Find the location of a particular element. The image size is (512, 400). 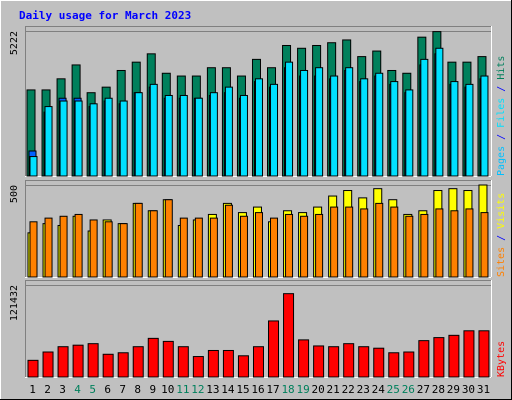

day-label: 14 is located at coordinates (228, 389).